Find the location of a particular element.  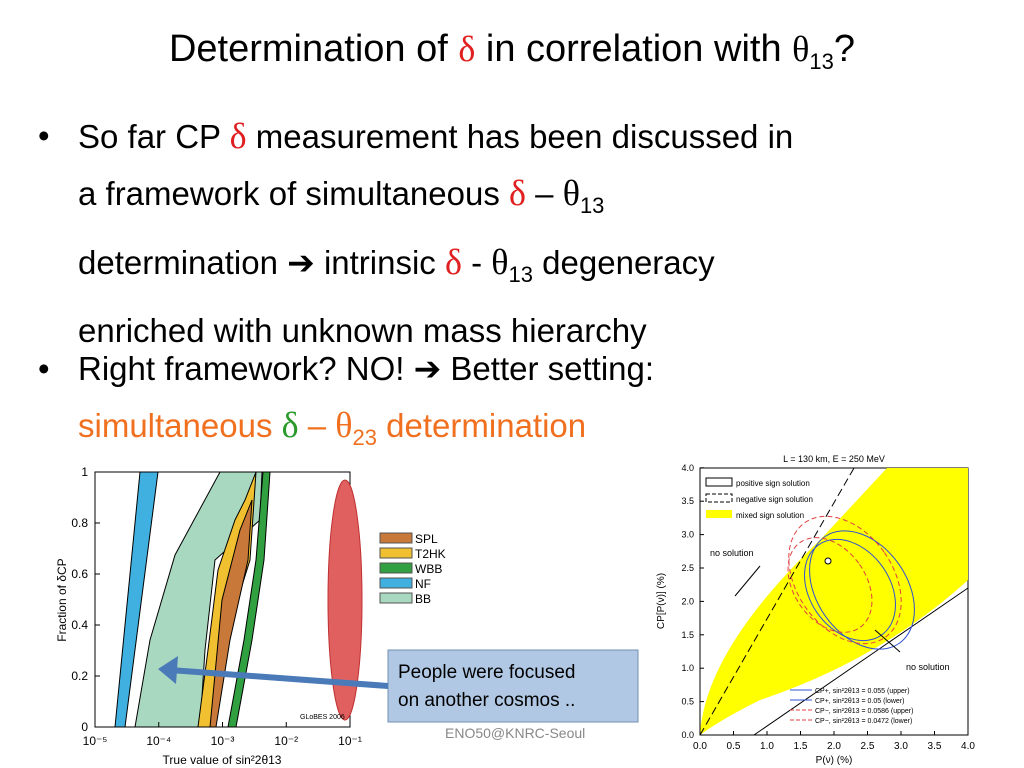

text-line: a framework of simultaneous δ – θ13 is located at coordinates (435, 199).